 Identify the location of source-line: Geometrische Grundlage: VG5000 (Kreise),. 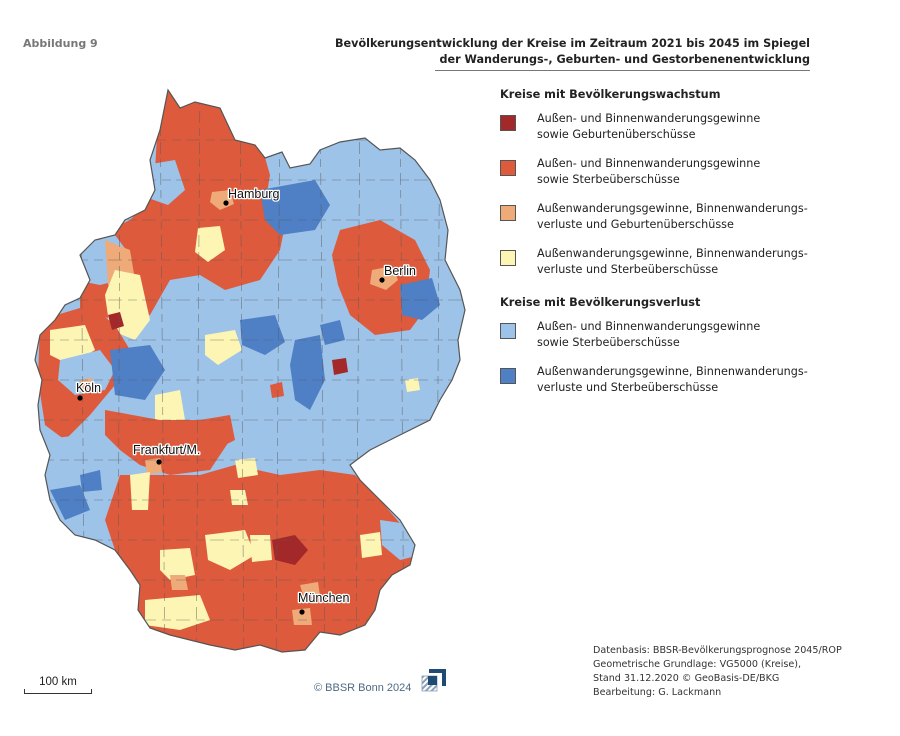
(697, 664).